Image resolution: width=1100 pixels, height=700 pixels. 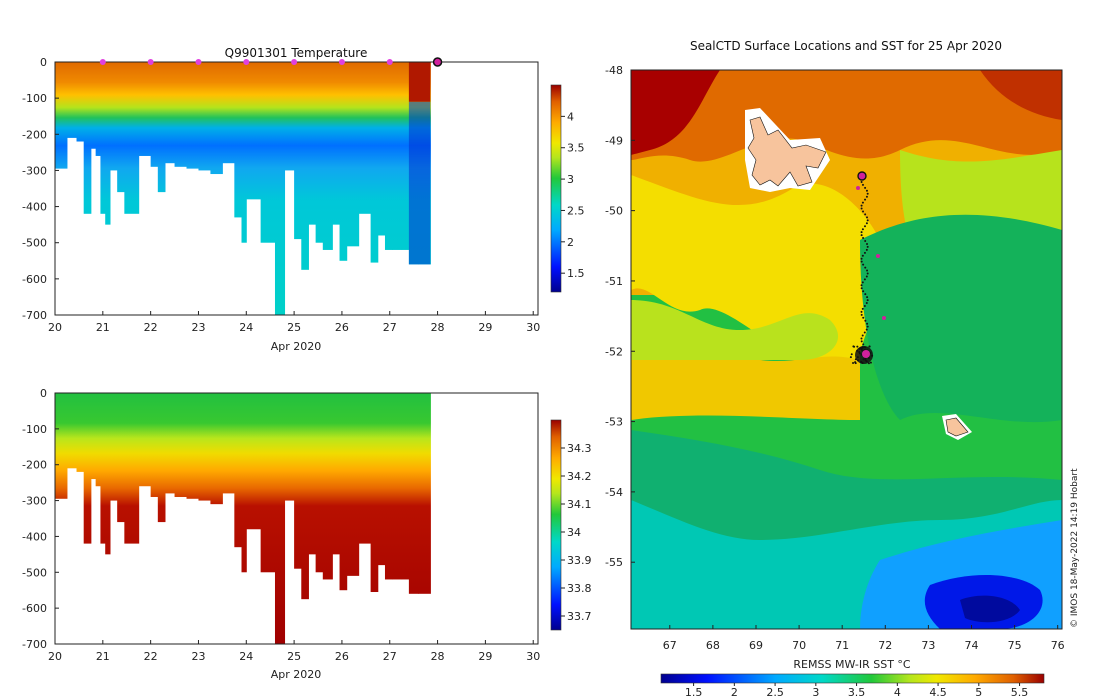 I want to click on ctd-current-position, so click(x=862, y=176).